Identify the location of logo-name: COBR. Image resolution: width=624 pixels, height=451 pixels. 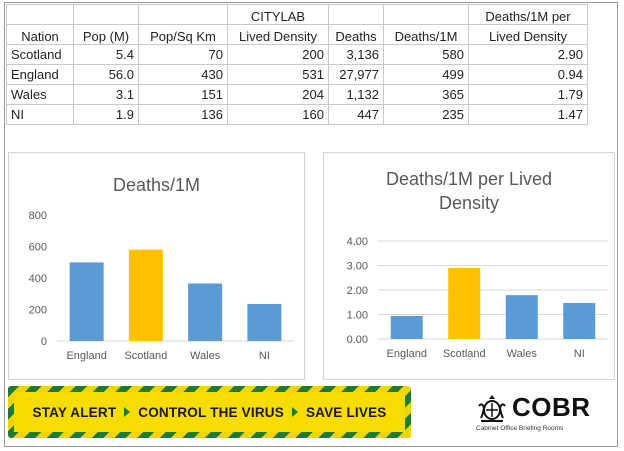
(551, 407).